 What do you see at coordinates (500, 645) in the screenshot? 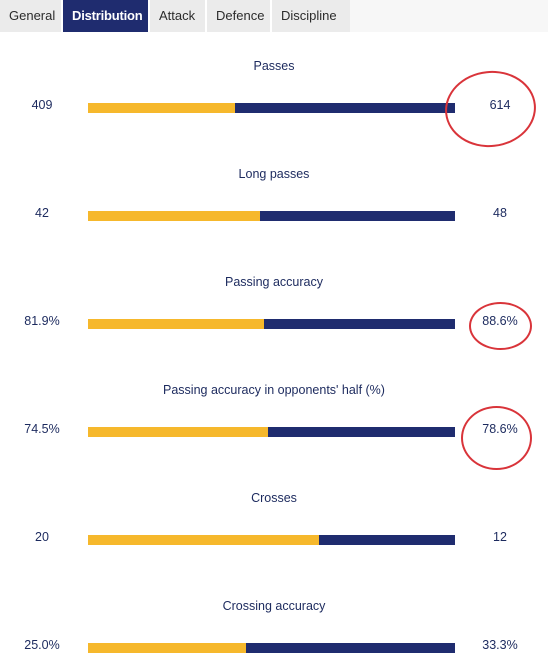
I see `away-value: 33.3%` at bounding box center [500, 645].